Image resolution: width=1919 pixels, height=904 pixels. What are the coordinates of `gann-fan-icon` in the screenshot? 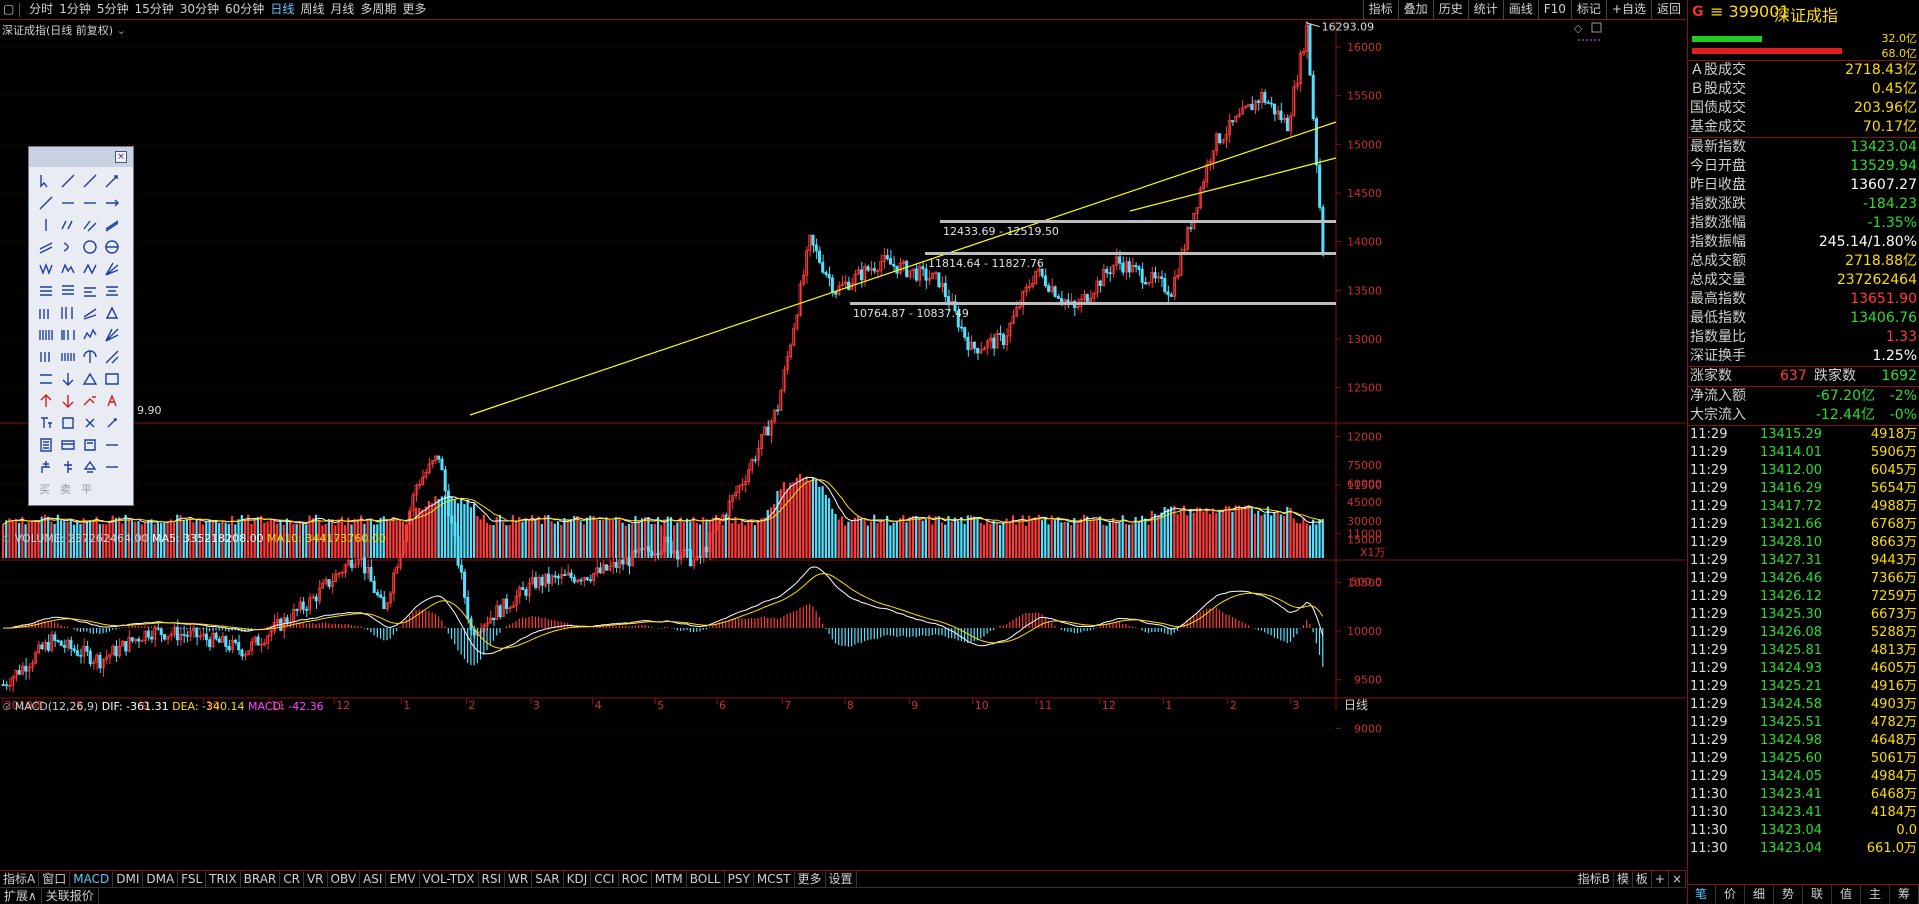 It's located at (112, 335).